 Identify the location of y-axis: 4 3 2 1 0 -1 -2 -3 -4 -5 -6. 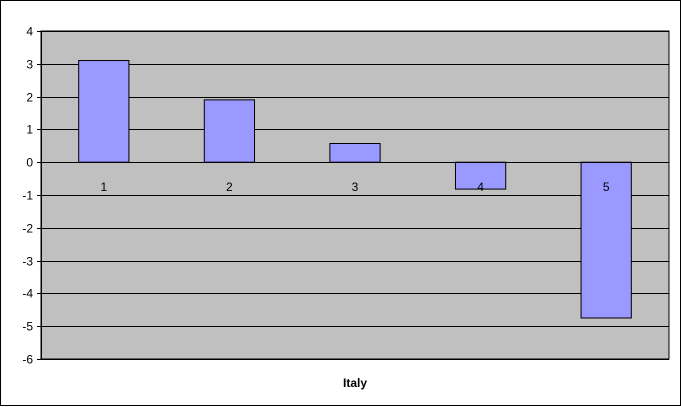
(32, 196).